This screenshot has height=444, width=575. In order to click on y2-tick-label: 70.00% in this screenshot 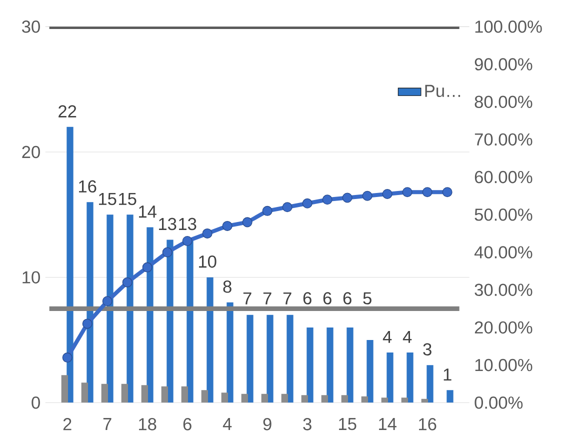, I will do `click(503, 139)`.